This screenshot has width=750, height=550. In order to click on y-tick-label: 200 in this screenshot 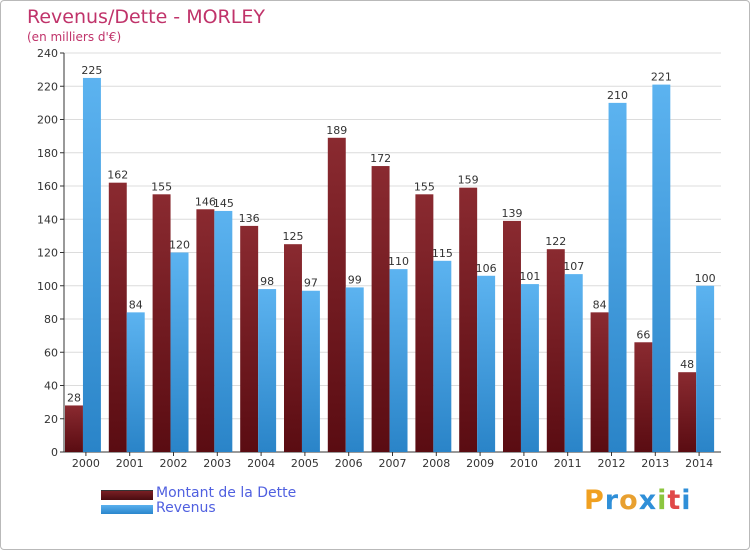, I will do `click(47, 120)`.